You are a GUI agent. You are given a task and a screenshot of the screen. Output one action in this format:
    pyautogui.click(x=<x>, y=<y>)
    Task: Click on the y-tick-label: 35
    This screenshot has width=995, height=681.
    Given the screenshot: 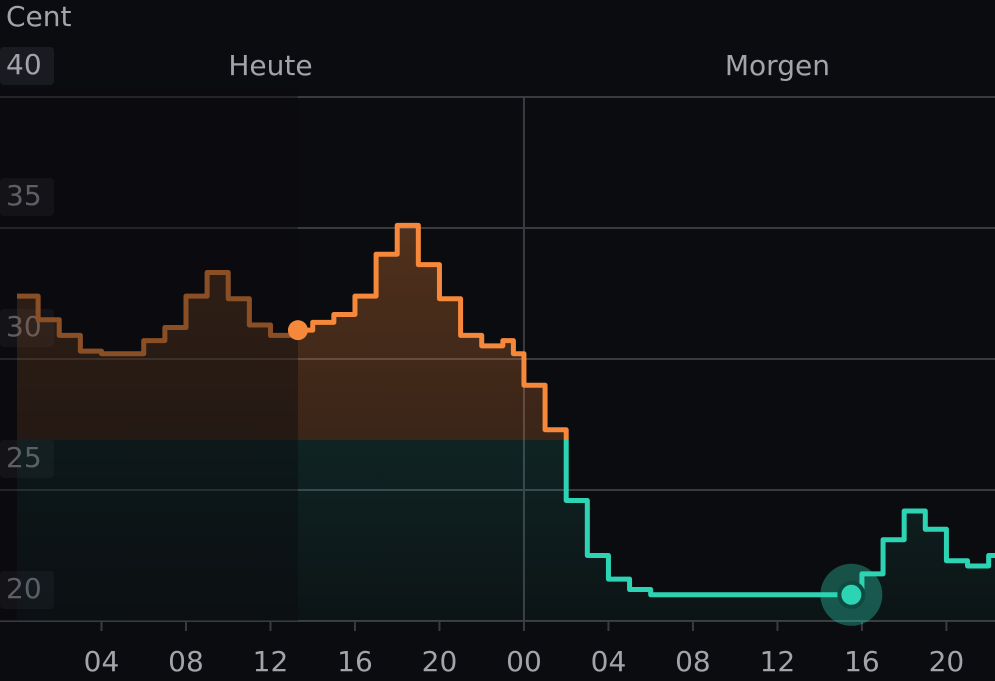 What is the action you would take?
    pyautogui.click(x=24, y=195)
    